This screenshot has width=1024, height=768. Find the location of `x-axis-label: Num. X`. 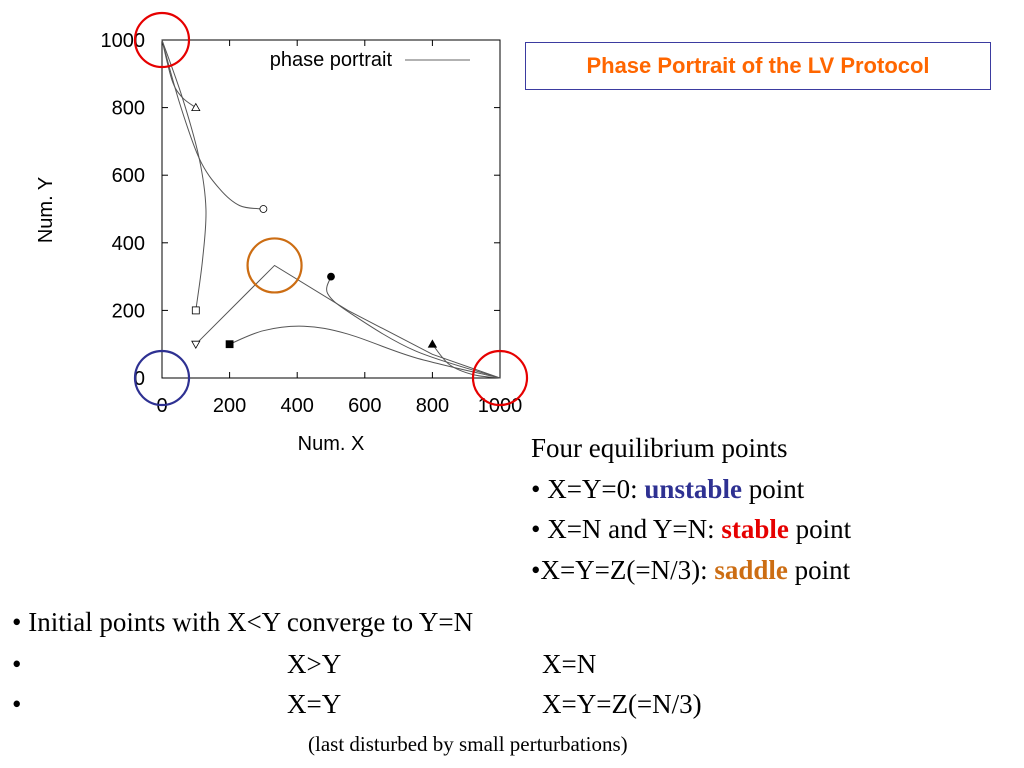

x-axis-label: Num. X is located at coordinates (331, 444).